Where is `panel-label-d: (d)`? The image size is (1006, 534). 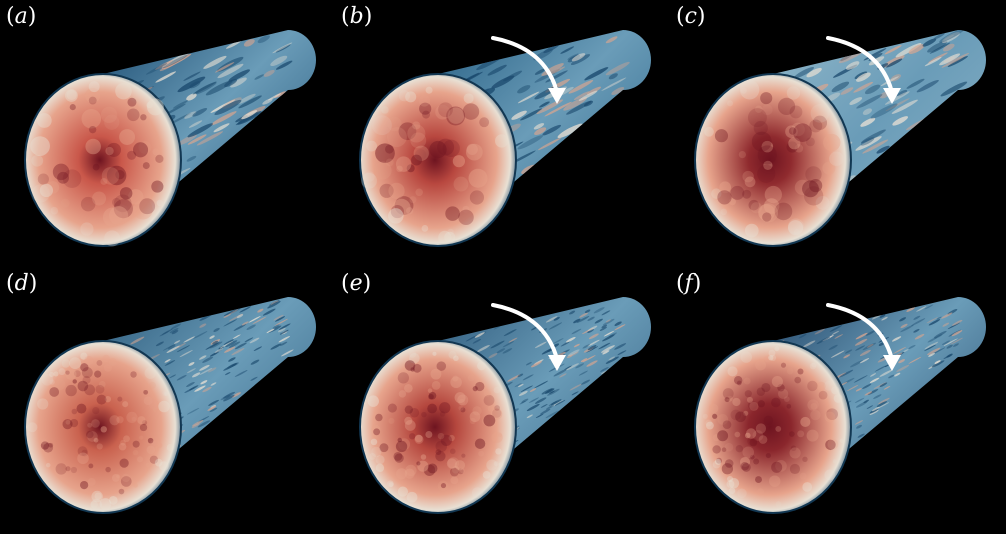 panel-label-d: (d) is located at coordinates (22, 283).